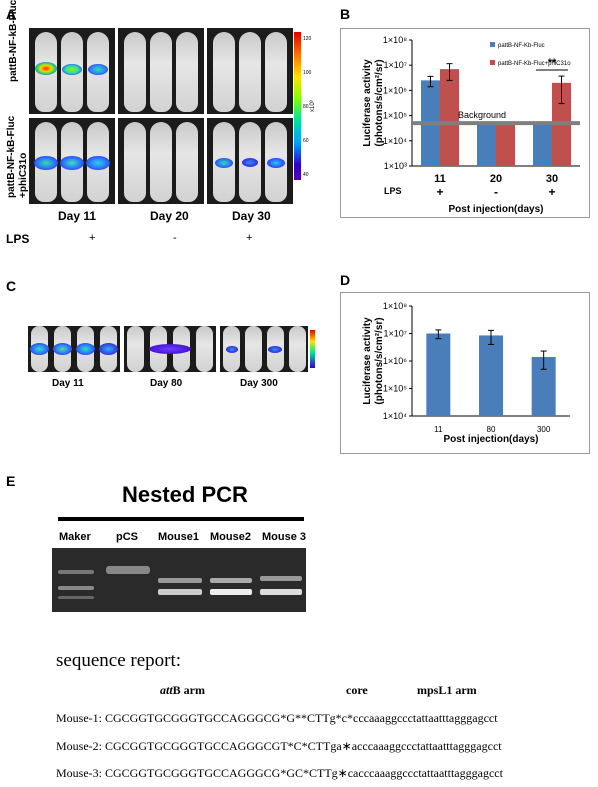 The width and height of the screenshot is (598, 787). Describe the element at coordinates (312, 349) in the screenshot. I see `colorbar-c` at that location.